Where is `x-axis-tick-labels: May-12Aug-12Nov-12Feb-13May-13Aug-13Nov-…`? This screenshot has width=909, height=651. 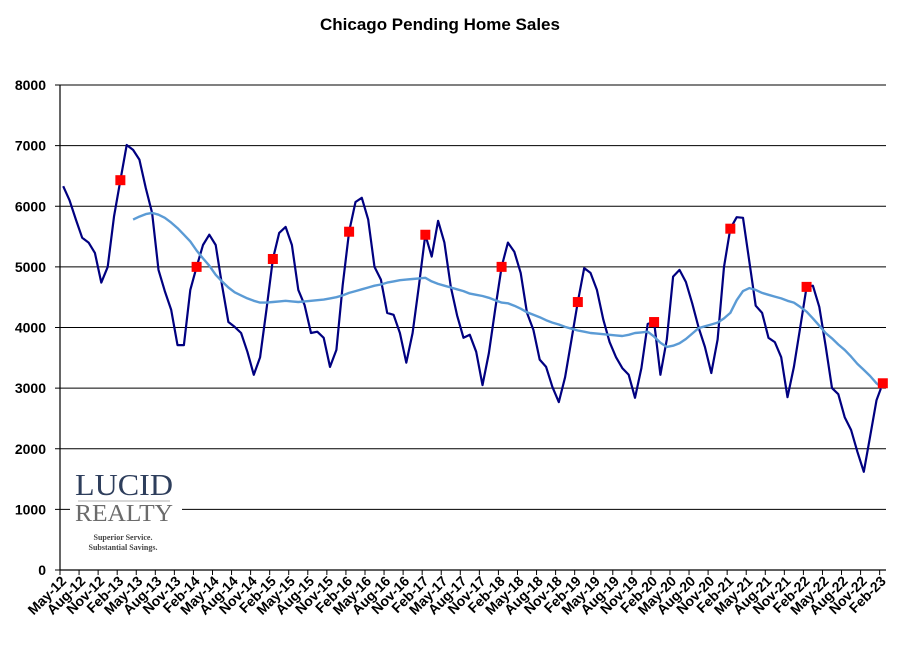
x-axis-tick-labels: May-12Aug-12Nov-12Feb-13May-13Aug-13Nov-… is located at coordinates (456, 595).